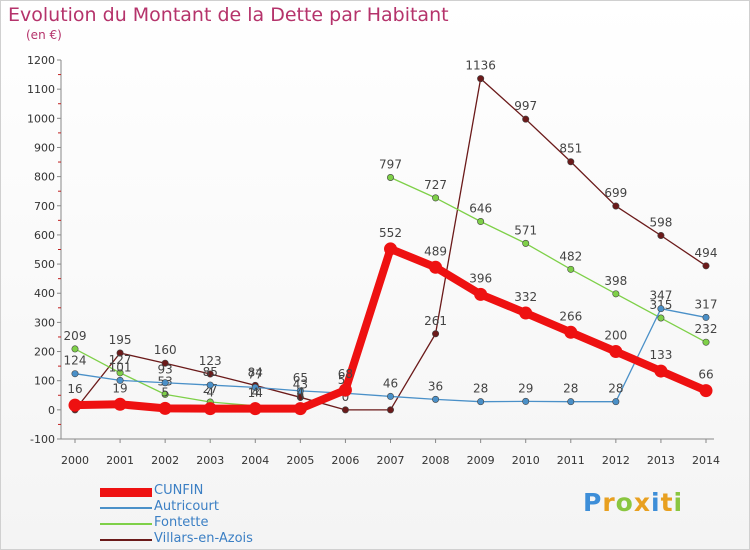 Image resolution: width=750 pixels, height=550 pixels. I want to click on data-label-cunfin: 396, so click(480, 278).